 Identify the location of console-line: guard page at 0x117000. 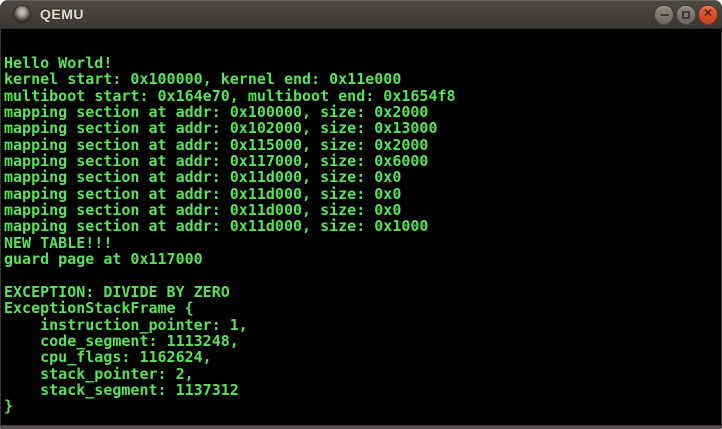
(103, 259).